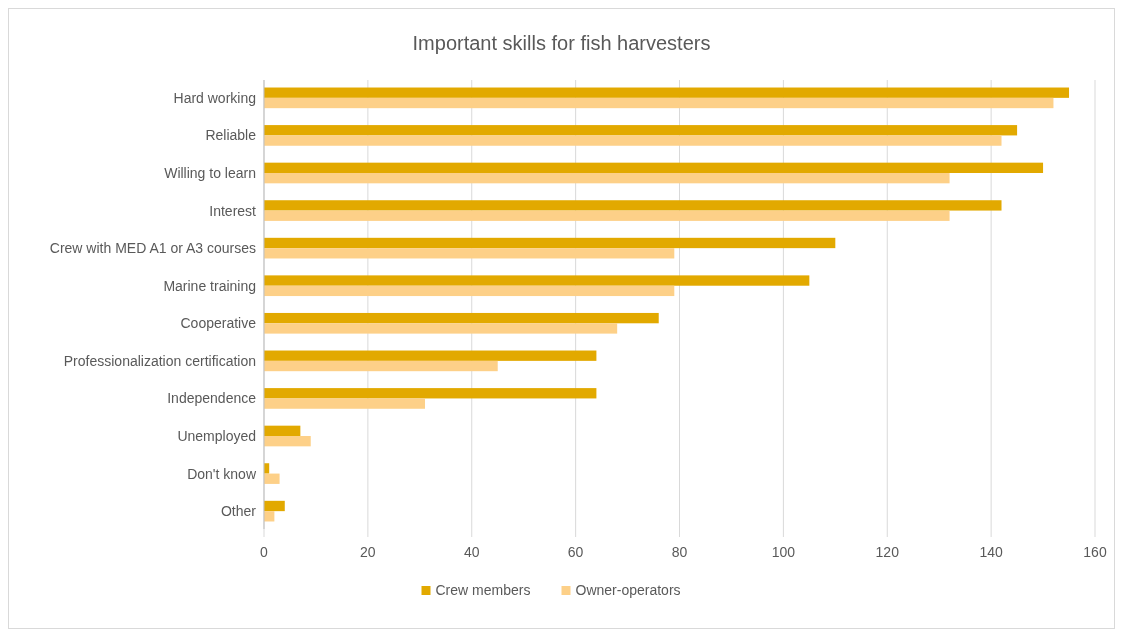 The image size is (1123, 637). I want to click on y-tick-label: Independence, so click(212, 398).